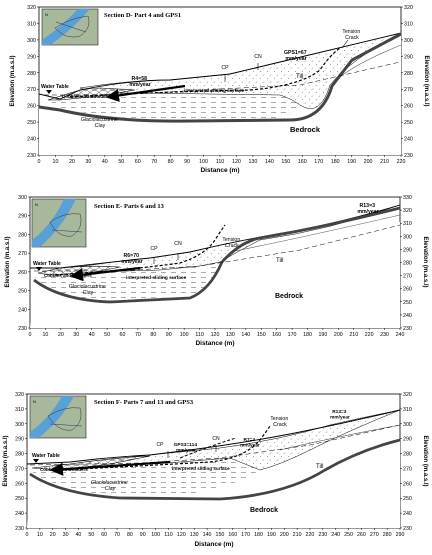 Image resolution: width=432 pixels, height=555 pixels. Describe the element at coordinates (361, 535) in the screenshot. I see `x-tick-label: 260` at that location.